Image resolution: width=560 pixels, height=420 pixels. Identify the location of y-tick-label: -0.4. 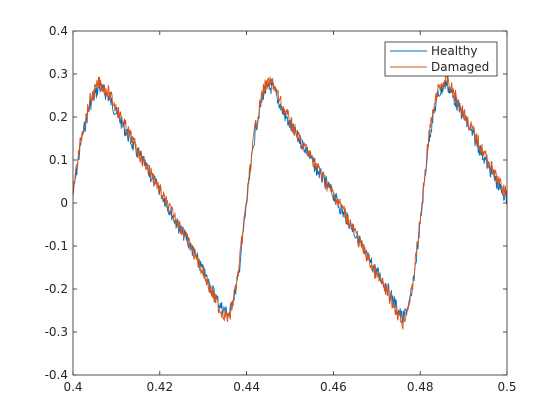
(56, 375).